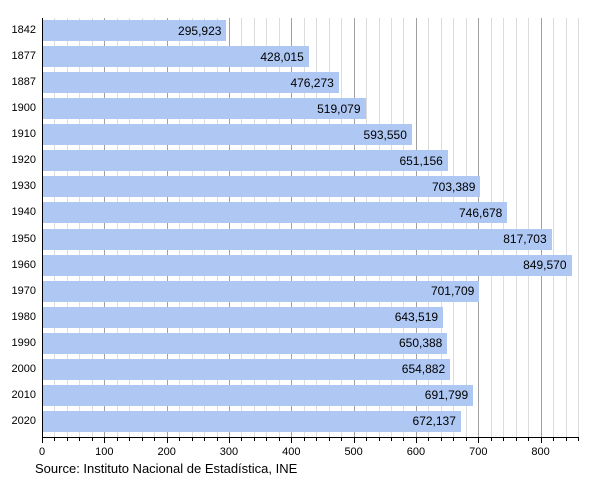  What do you see at coordinates (243, 317) in the screenshot?
I see `bar-1980: 643,519` at bounding box center [243, 317].